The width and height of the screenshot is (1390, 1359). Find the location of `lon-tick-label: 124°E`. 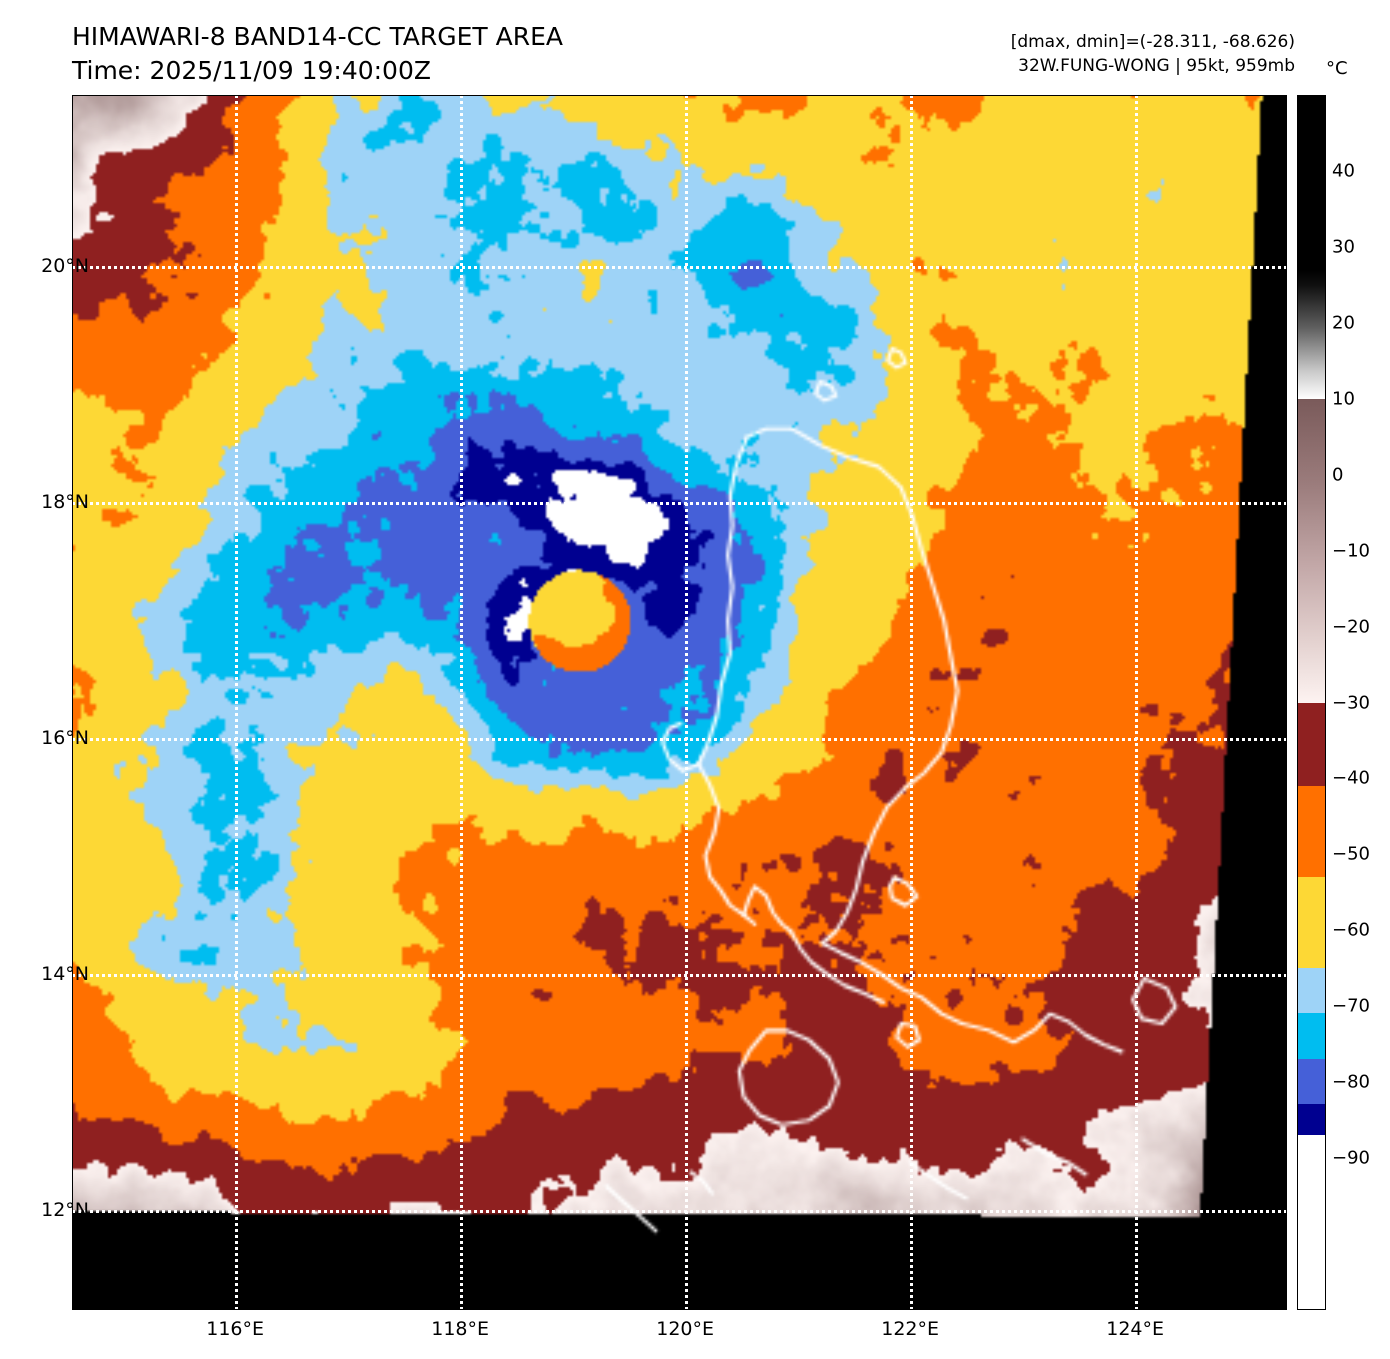

lon-tick-label: 124°E is located at coordinates (1135, 1329).